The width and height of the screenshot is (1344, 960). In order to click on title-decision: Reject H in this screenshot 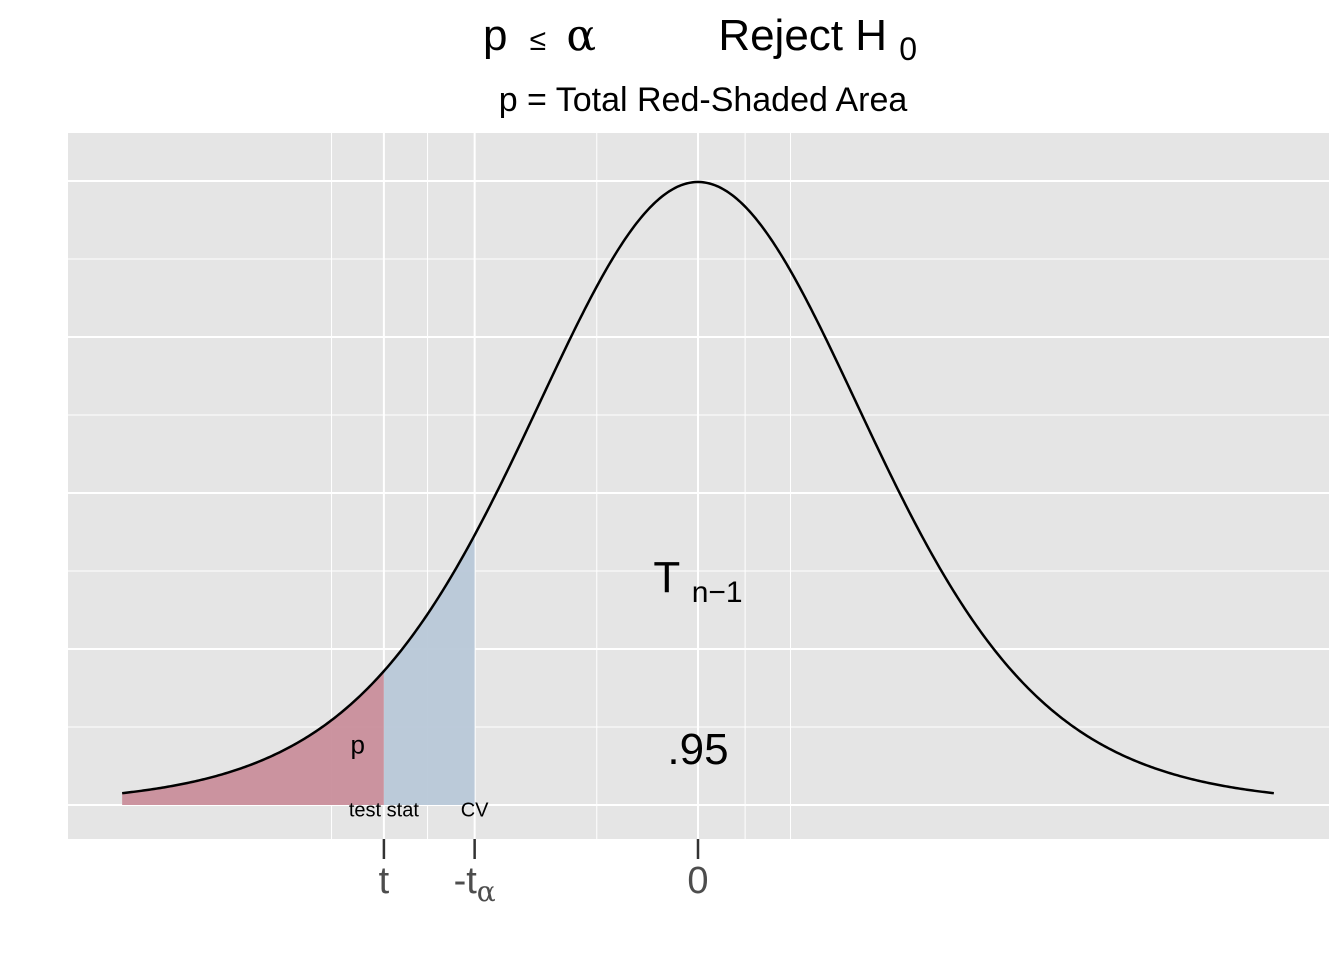, I will do `click(802, 35)`.